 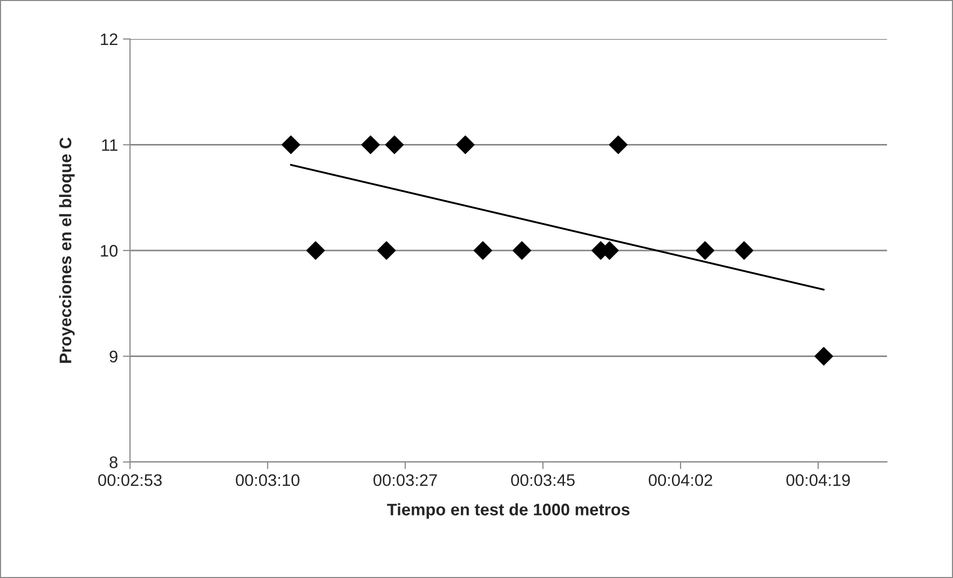 I want to click on y-tick-label: 11, so click(x=110, y=145).